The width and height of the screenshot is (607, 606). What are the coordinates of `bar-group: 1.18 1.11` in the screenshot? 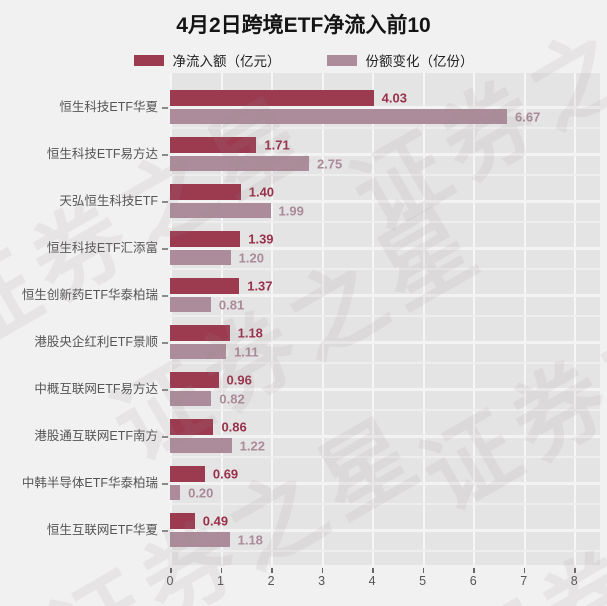 It's located at (385, 348).